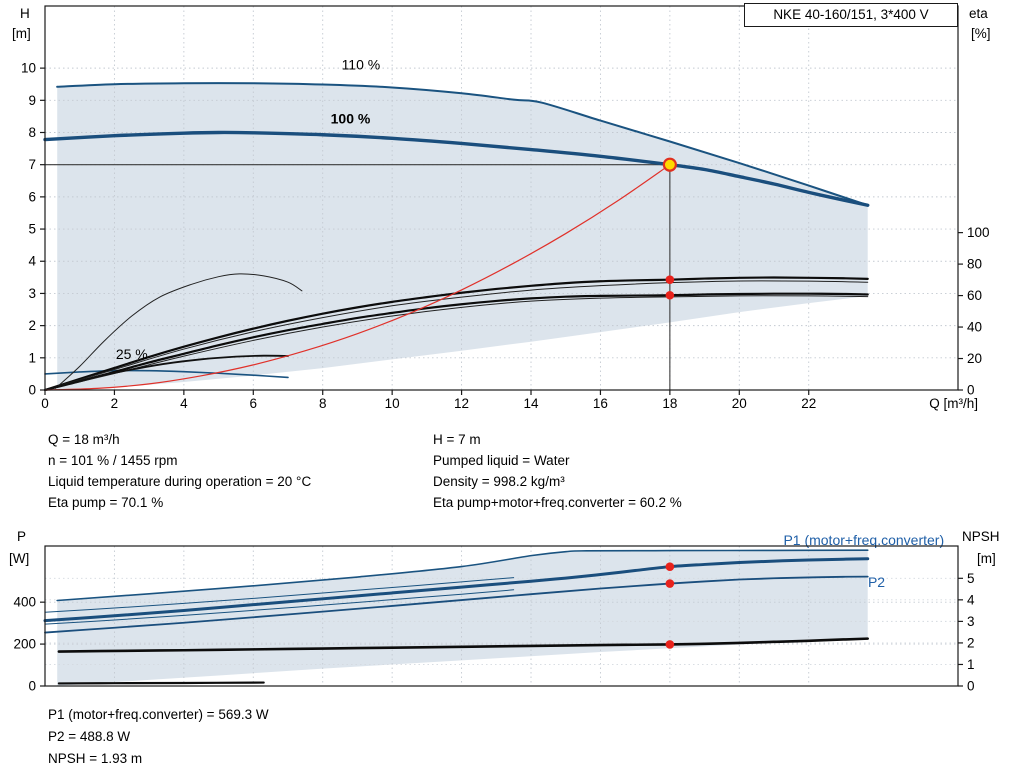 This screenshot has width=1024, height=781. I want to click on curve-label: 100 %, so click(351, 118).